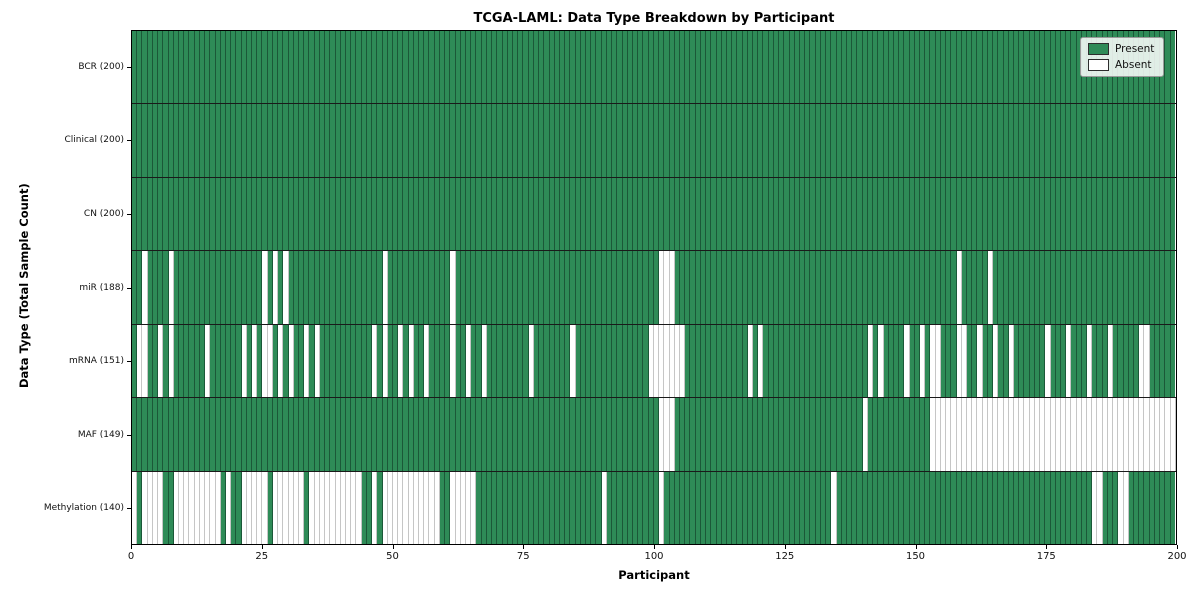 This screenshot has width=1200, height=600. Describe the element at coordinates (524, 547) in the screenshot. I see `x-tick-mark` at that location.